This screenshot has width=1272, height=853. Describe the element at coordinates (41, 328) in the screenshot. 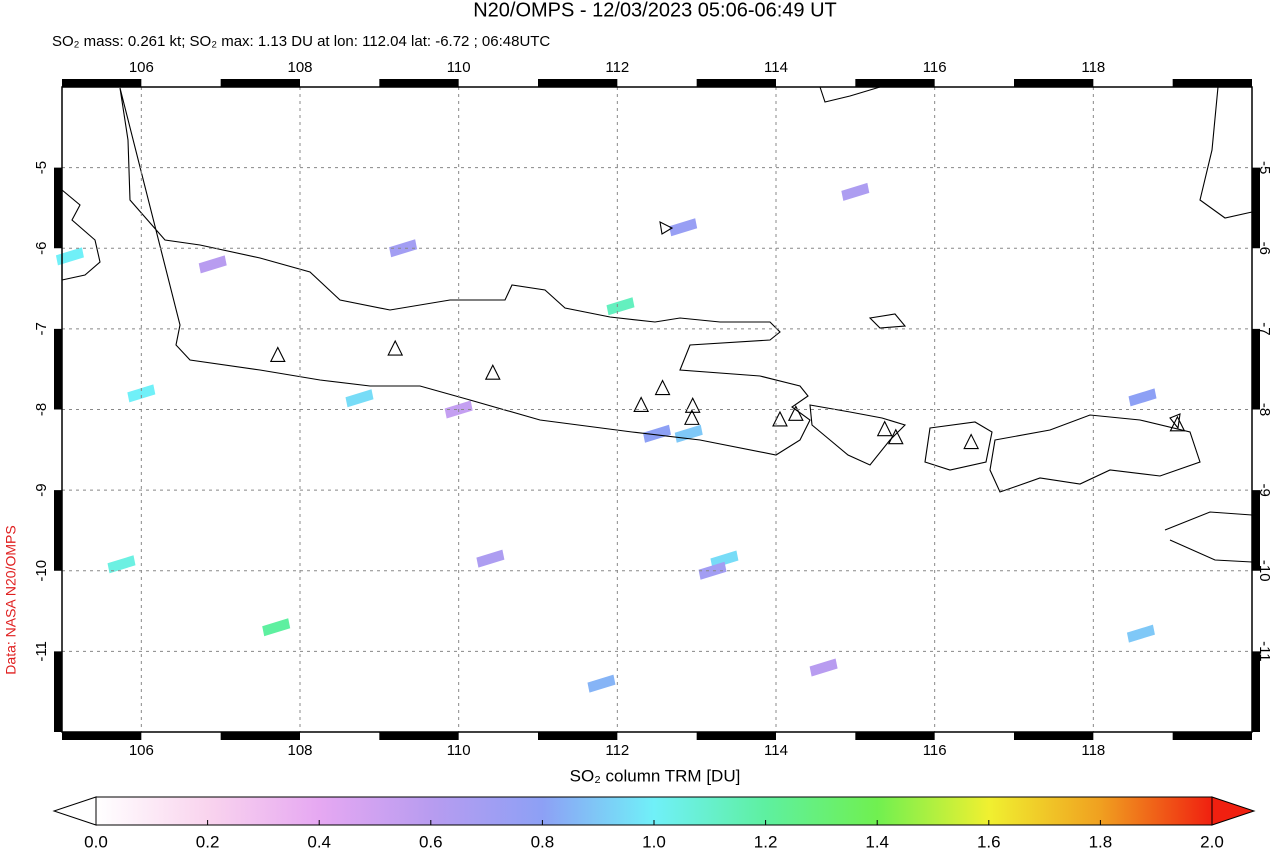

I see `y-tick-label-left: -7` at that location.